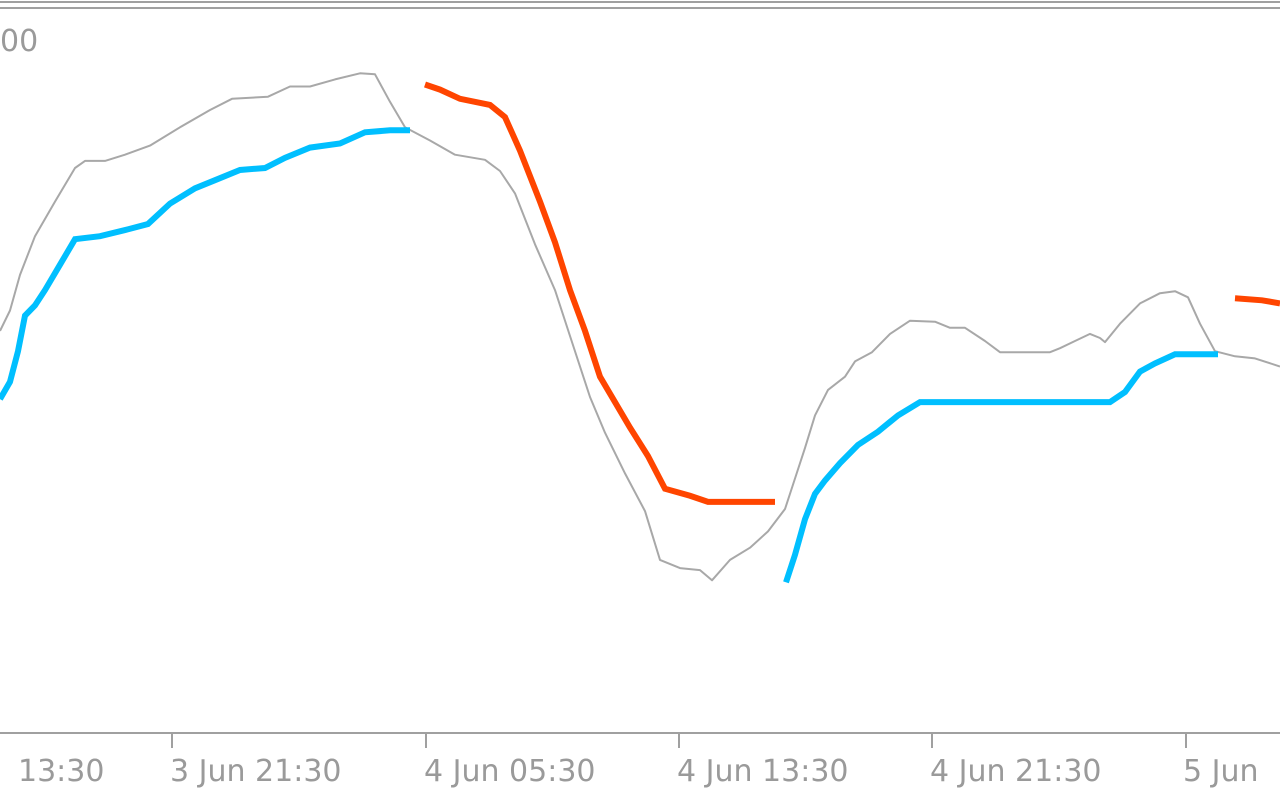 This screenshot has width=1280, height=804. Describe the element at coordinates (510, 771) in the screenshot. I see `x-tick-label-3: 4 Jun 05:30` at that location.